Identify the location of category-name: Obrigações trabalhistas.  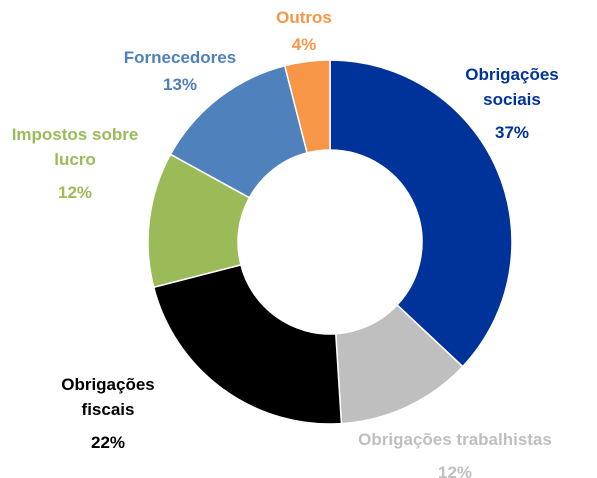
(455, 439).